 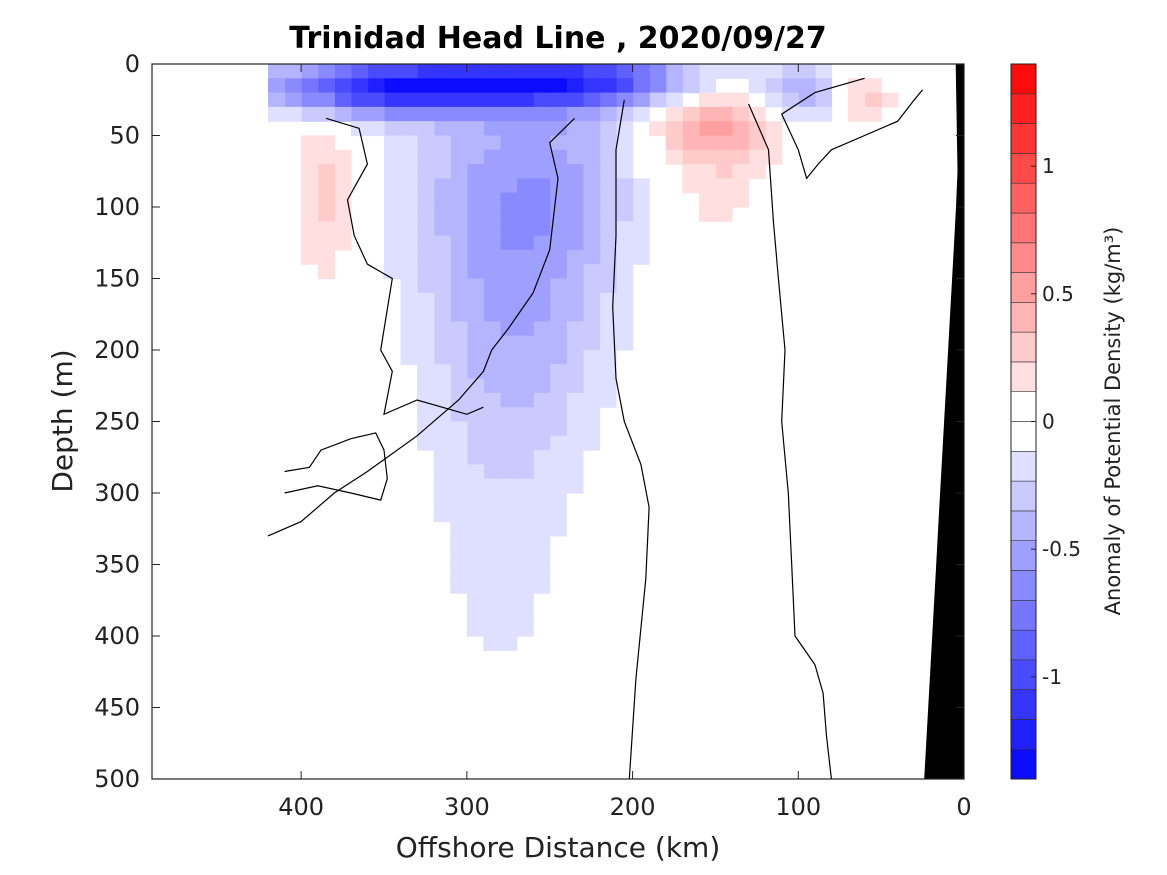 What do you see at coordinates (1045, 421) in the screenshot?
I see `colorbar: -1 -0.5 0 0.5 1` at bounding box center [1045, 421].